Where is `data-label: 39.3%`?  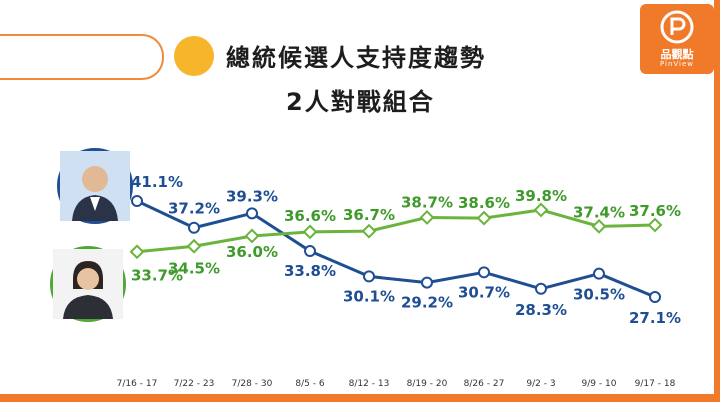
data-label: 39.3% is located at coordinates (252, 196).